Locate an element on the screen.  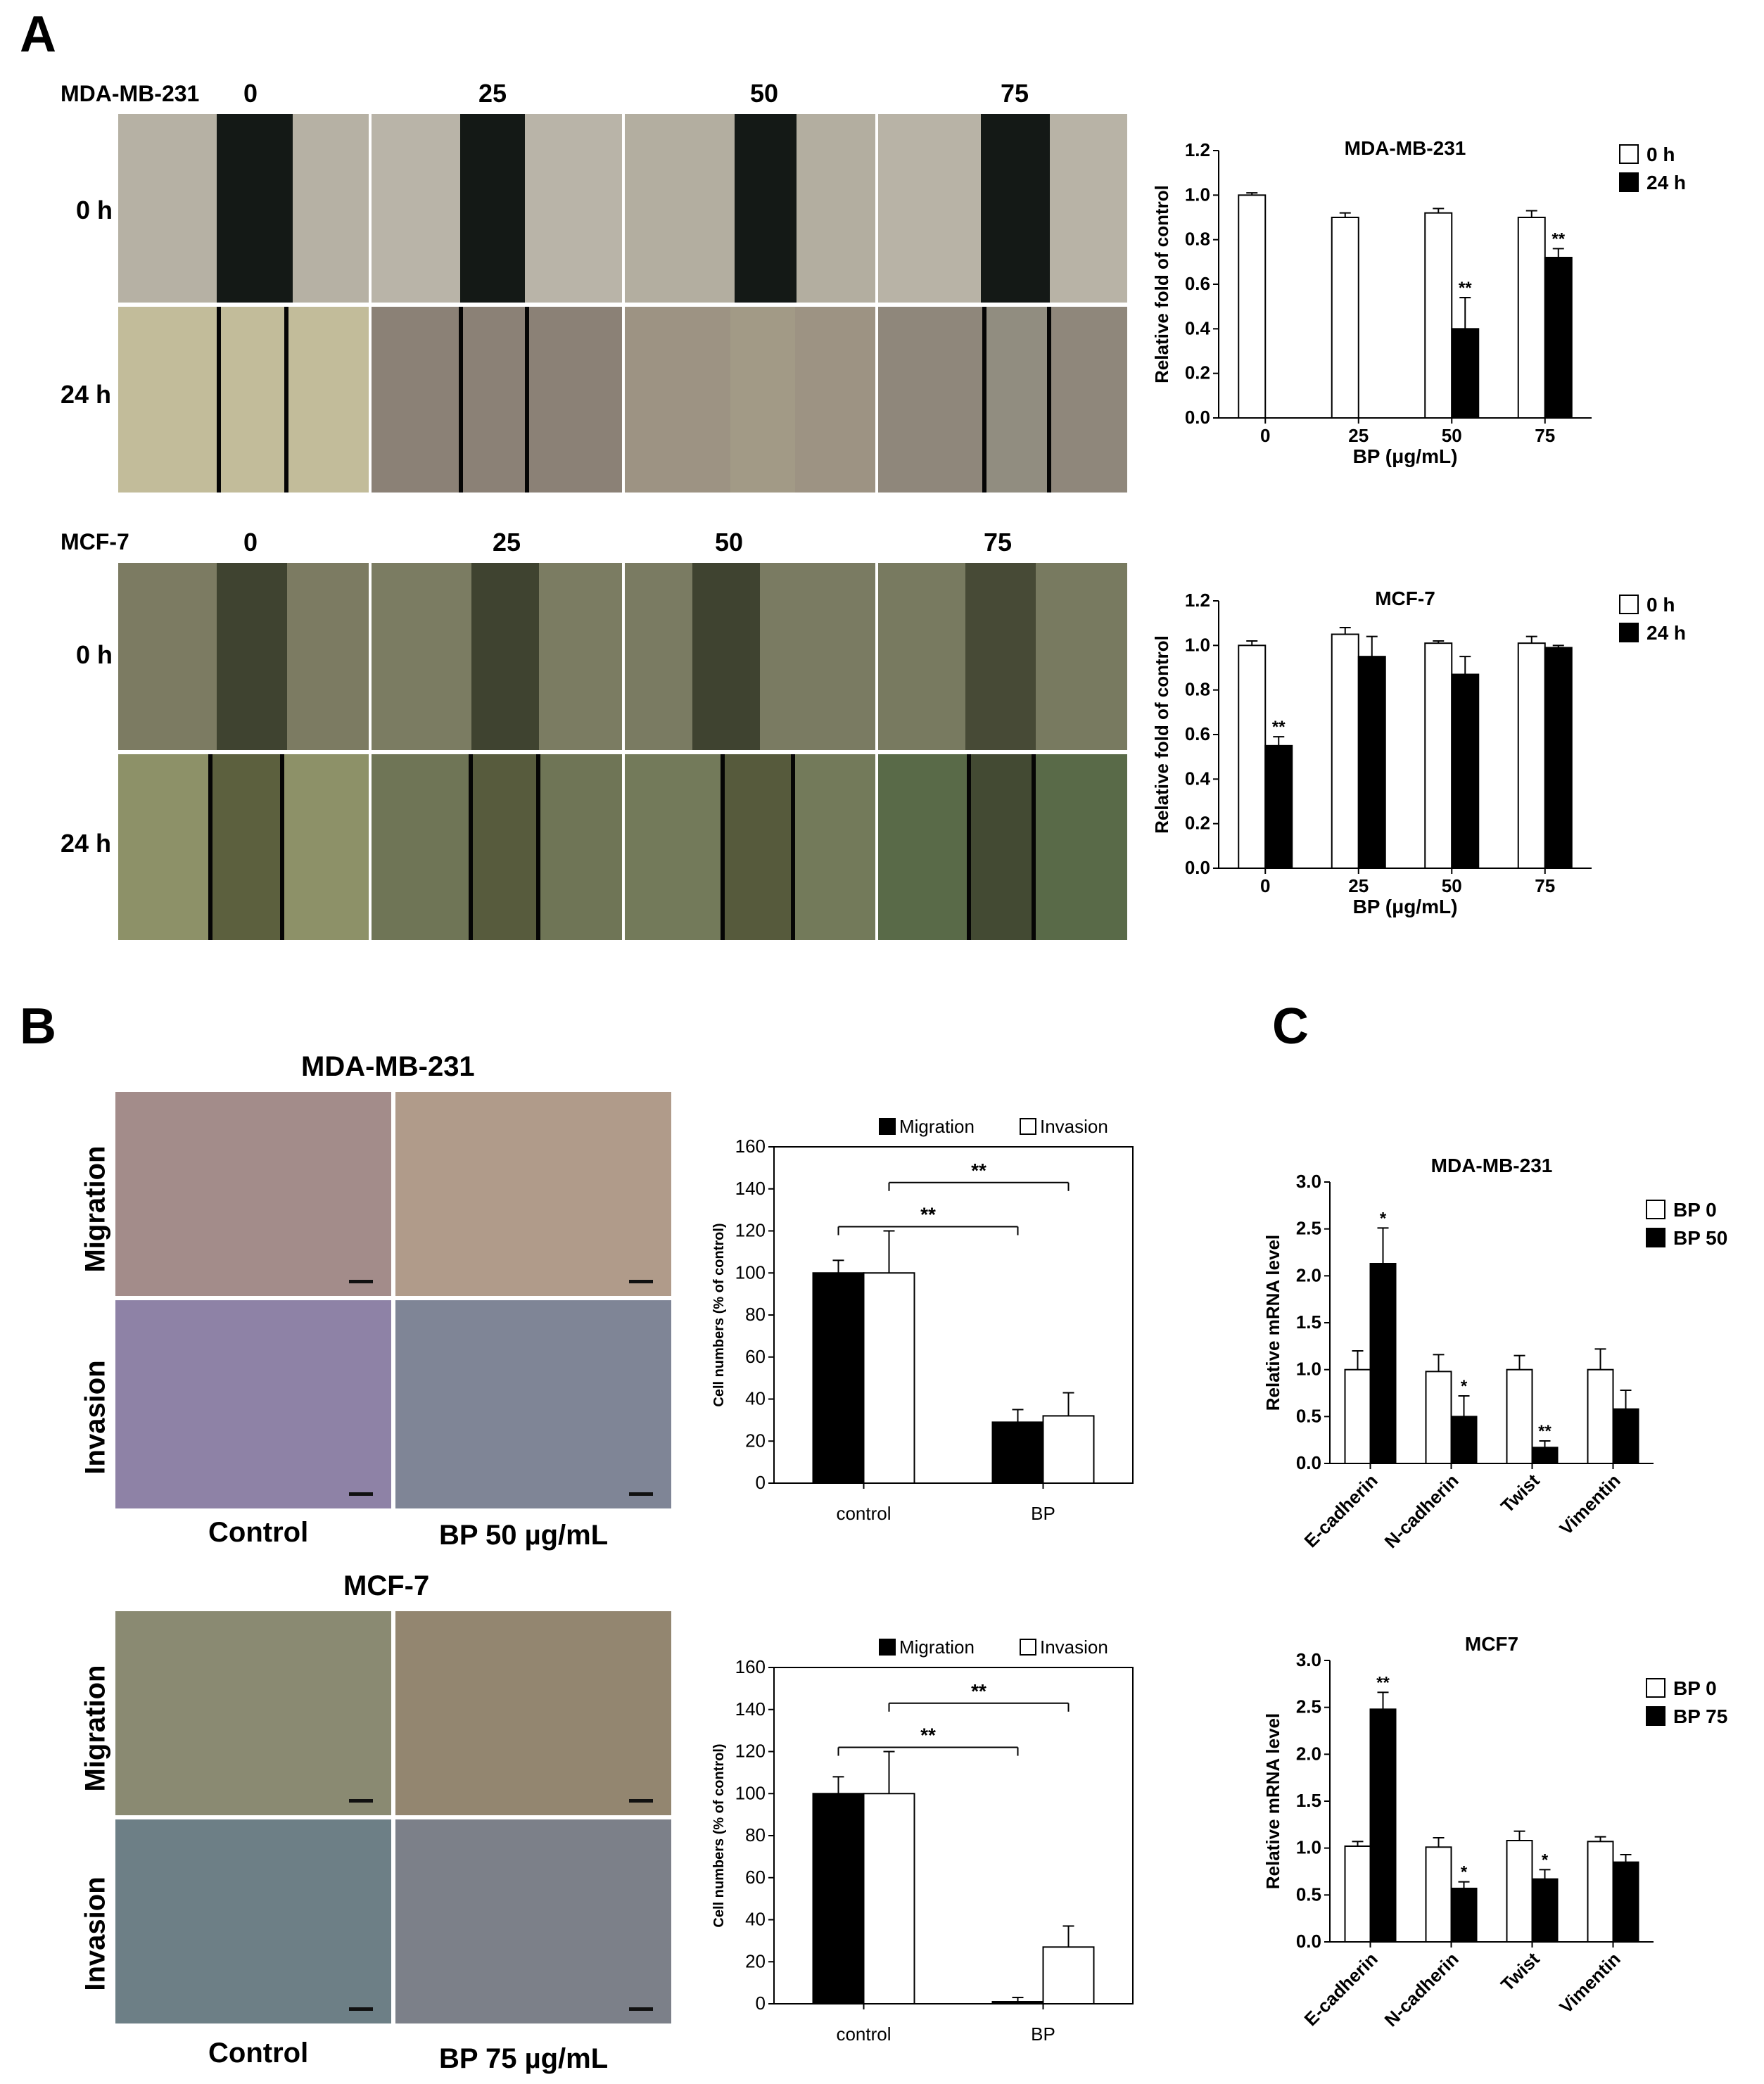
y-tick-label: 1.5 is located at coordinates (1308, 1322).